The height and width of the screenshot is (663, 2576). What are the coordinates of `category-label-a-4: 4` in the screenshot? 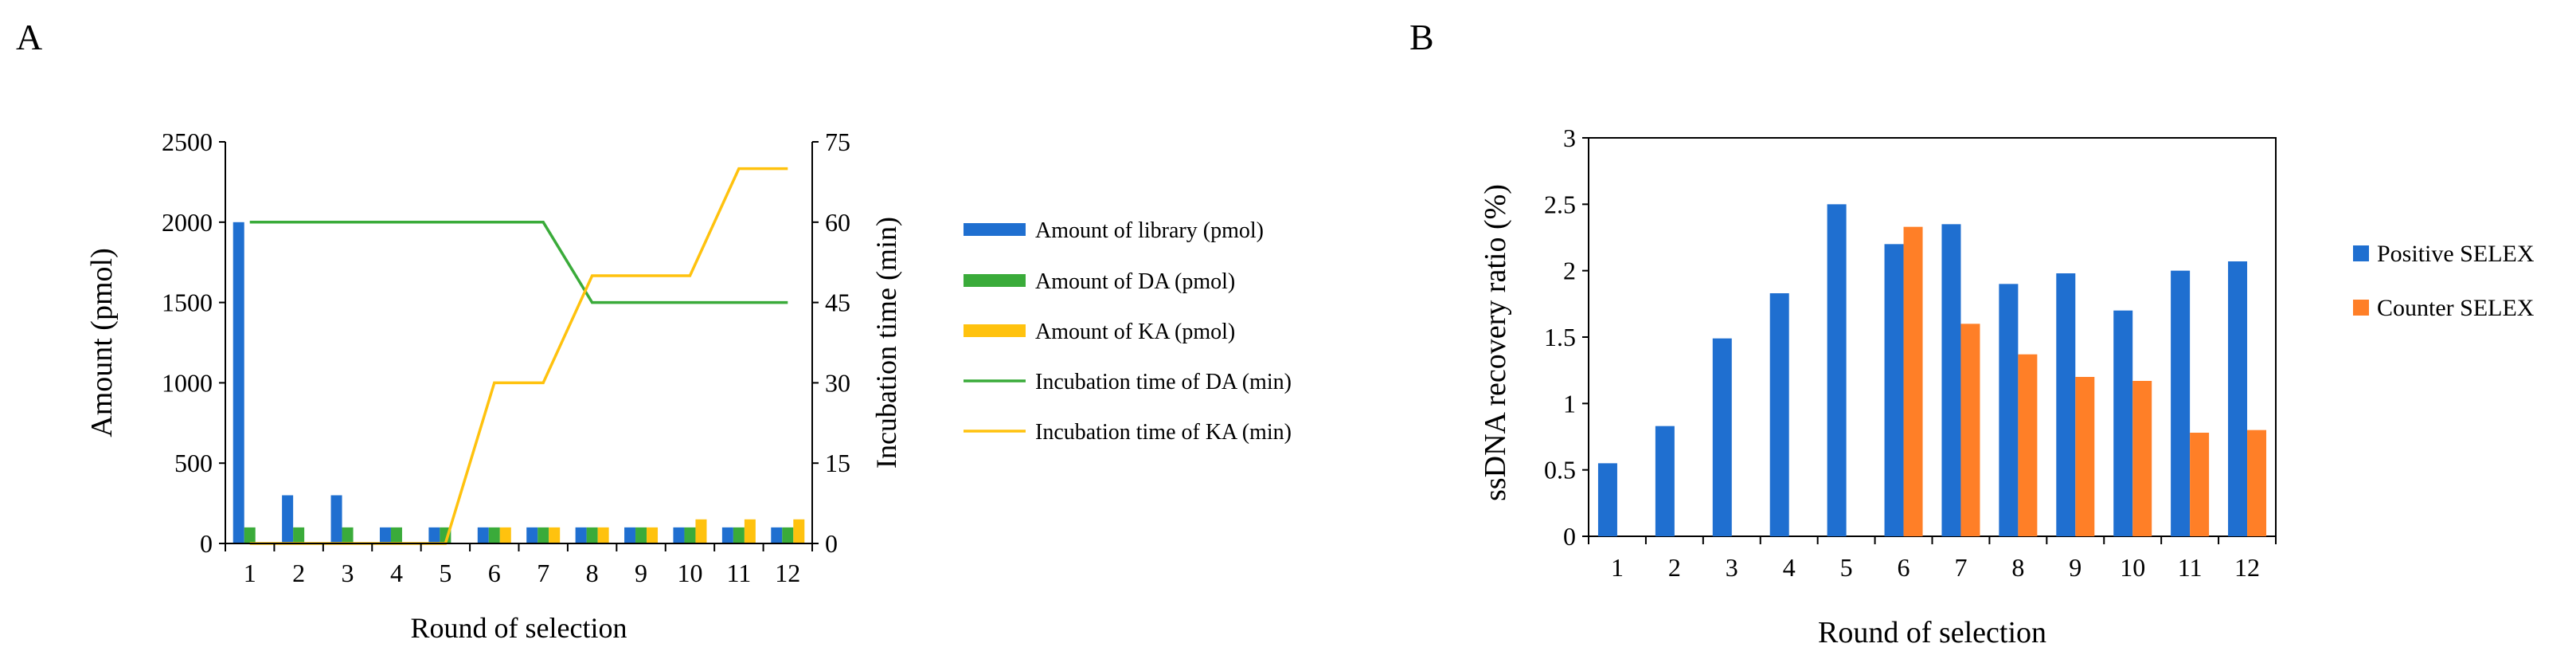 It's located at (397, 573).